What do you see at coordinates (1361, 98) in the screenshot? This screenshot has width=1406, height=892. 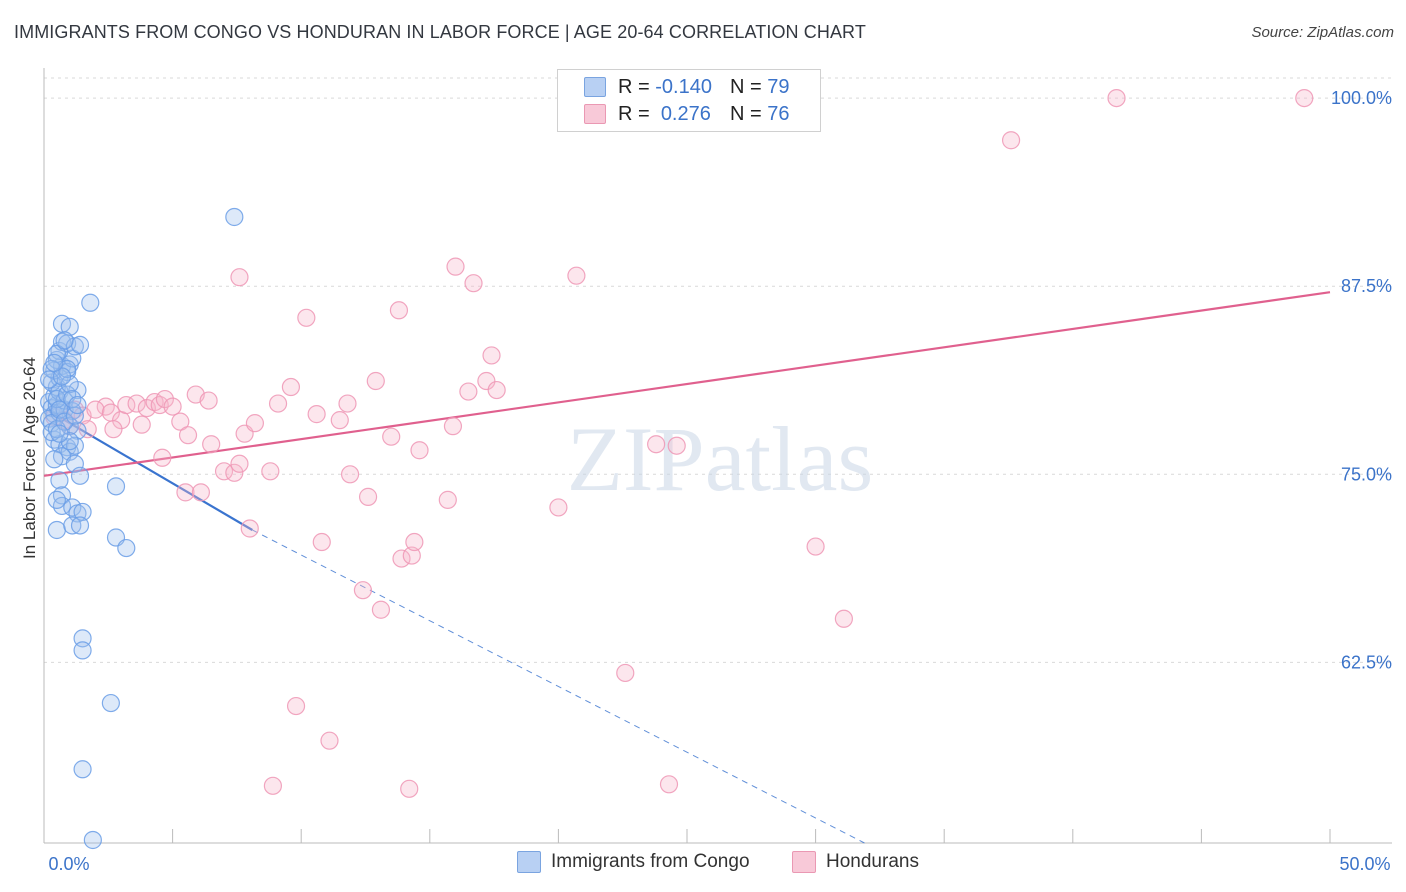 I see `y-tick-label: 100.0%` at bounding box center [1361, 98].